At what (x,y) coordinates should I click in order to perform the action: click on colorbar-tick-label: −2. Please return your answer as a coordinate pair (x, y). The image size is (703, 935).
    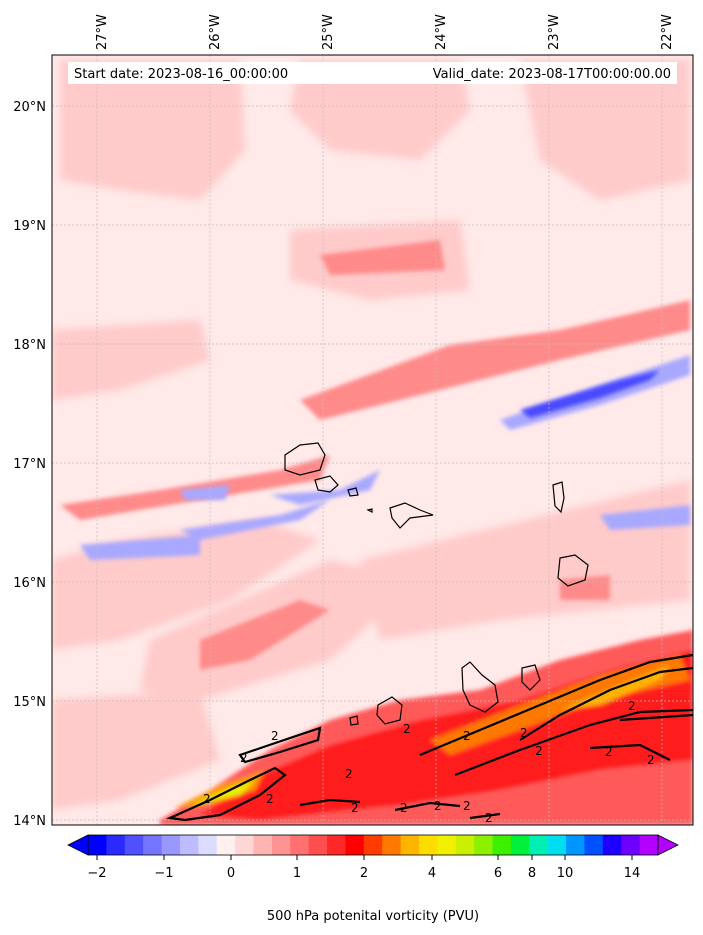
    Looking at the image, I should click on (96, 873).